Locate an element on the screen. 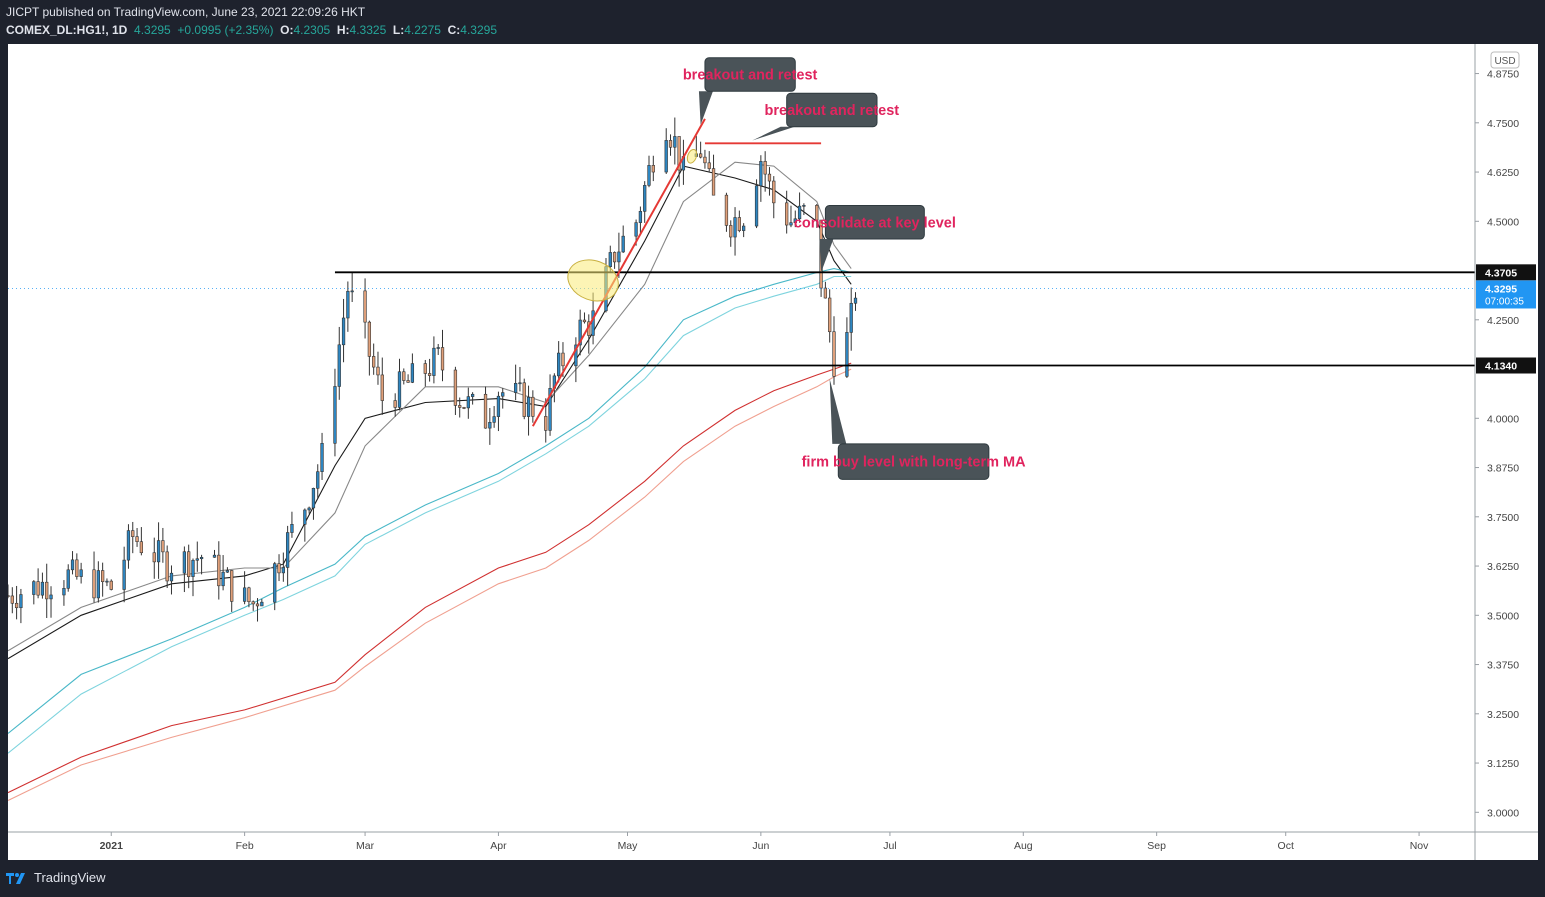  x-tick-label: 2021 is located at coordinates (112, 846).